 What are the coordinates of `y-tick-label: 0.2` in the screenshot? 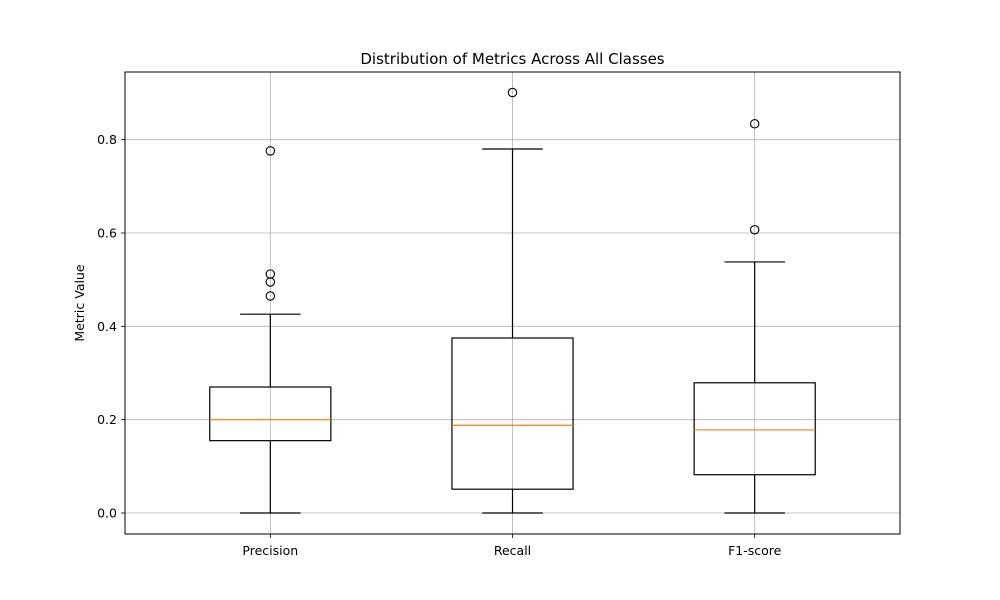 It's located at (107, 419).